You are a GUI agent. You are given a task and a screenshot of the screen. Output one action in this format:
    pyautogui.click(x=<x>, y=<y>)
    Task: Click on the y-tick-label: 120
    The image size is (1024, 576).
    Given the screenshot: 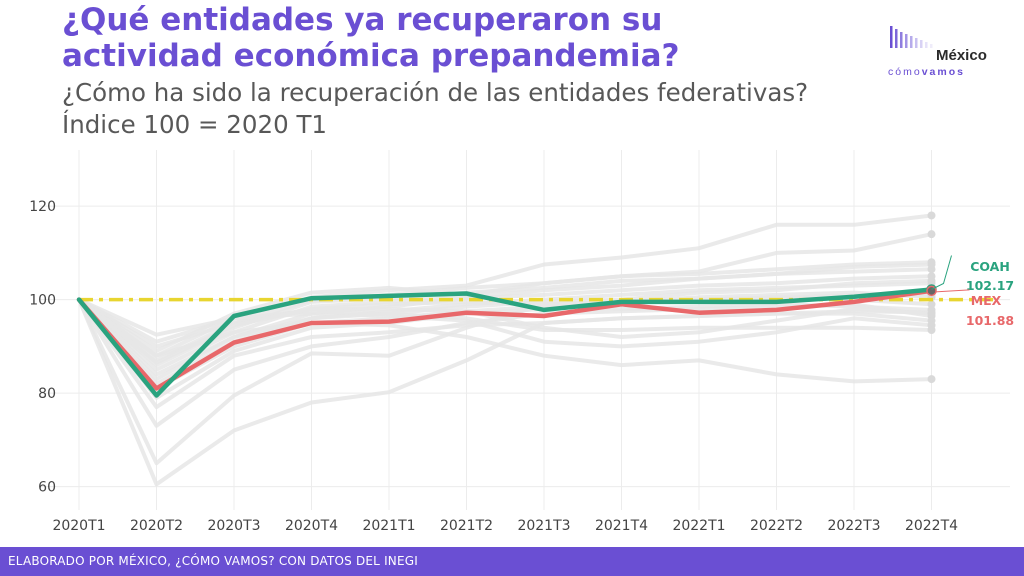 What is the action you would take?
    pyautogui.click(x=42, y=207)
    